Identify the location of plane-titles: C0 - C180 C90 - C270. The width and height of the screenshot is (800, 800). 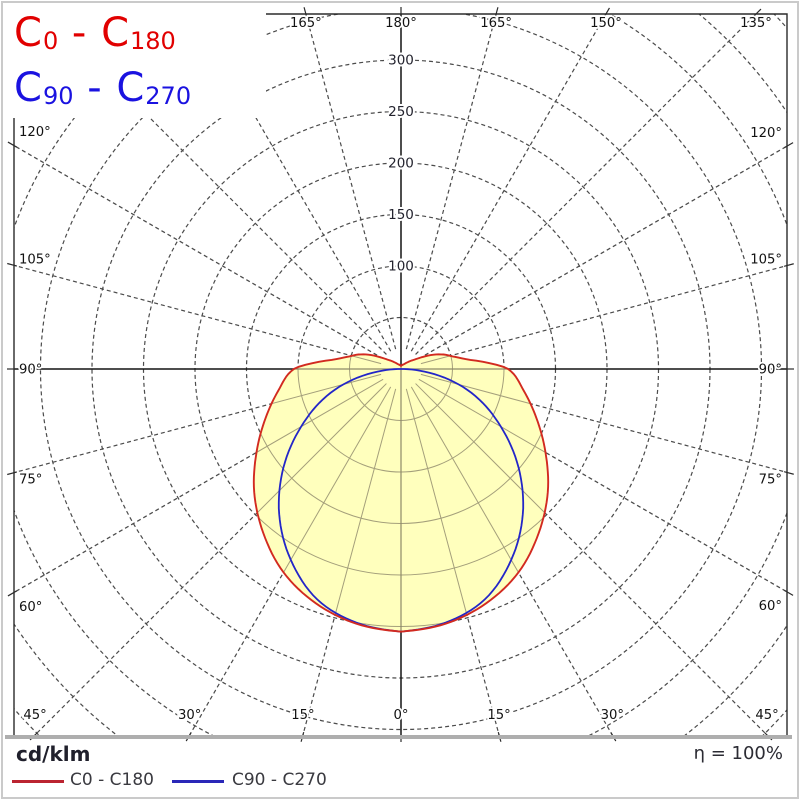
(135, 61).